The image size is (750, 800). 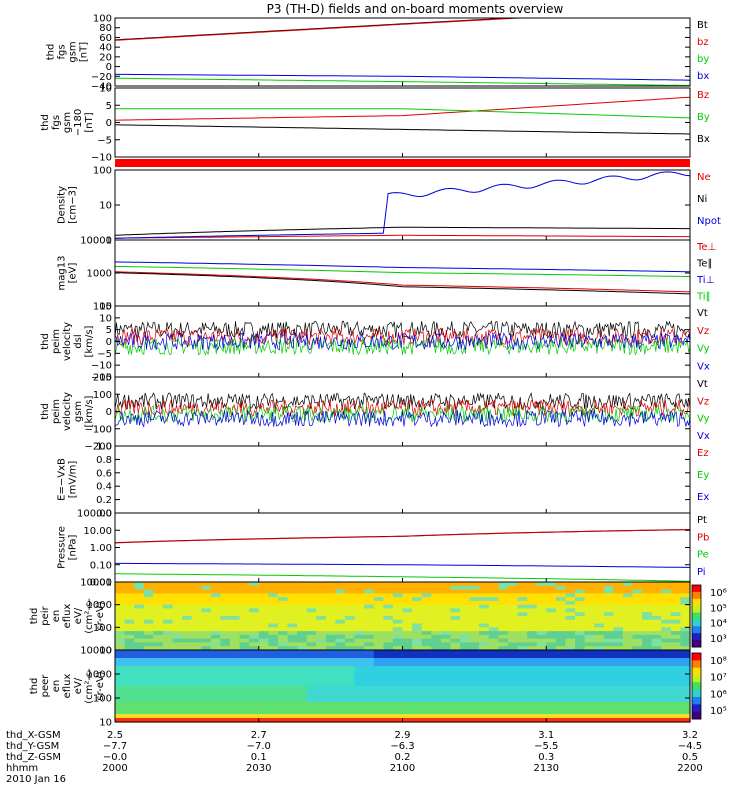 I want to click on y-tick-label: 200, so click(x=102, y=378).